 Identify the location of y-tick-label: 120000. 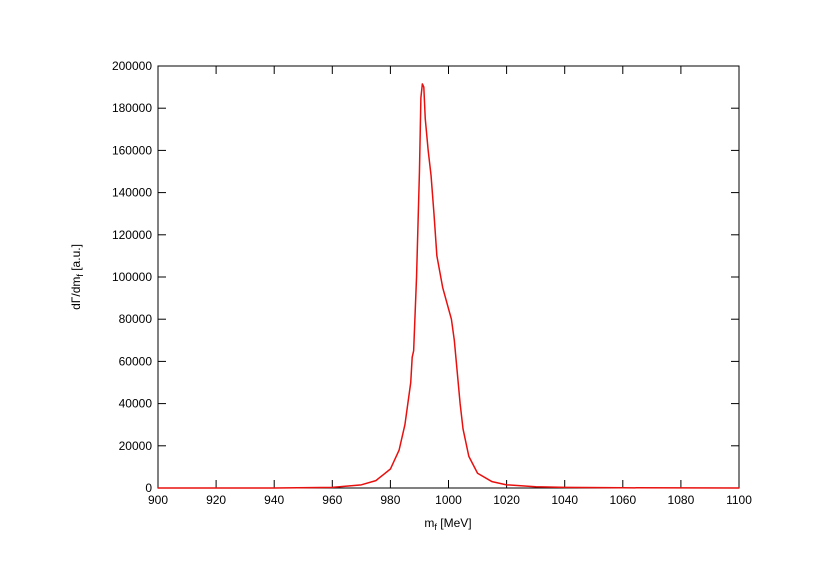
(132, 235).